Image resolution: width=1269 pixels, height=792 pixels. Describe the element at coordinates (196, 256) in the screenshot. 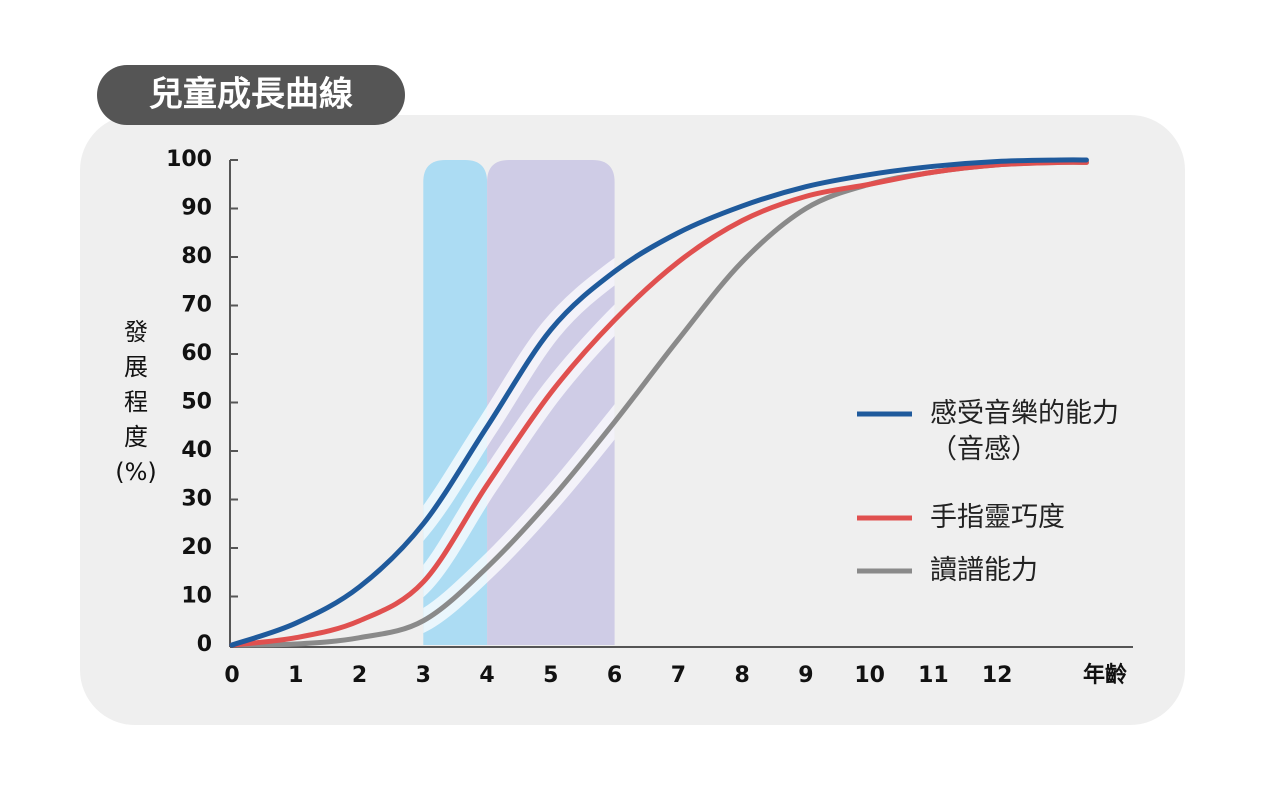

I see `y-tick-label: 80` at that location.